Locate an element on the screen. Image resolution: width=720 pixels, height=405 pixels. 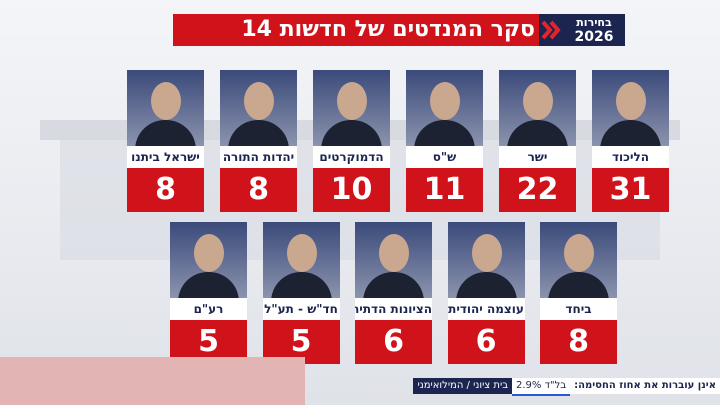
chevrons is located at coordinates (551, 30).